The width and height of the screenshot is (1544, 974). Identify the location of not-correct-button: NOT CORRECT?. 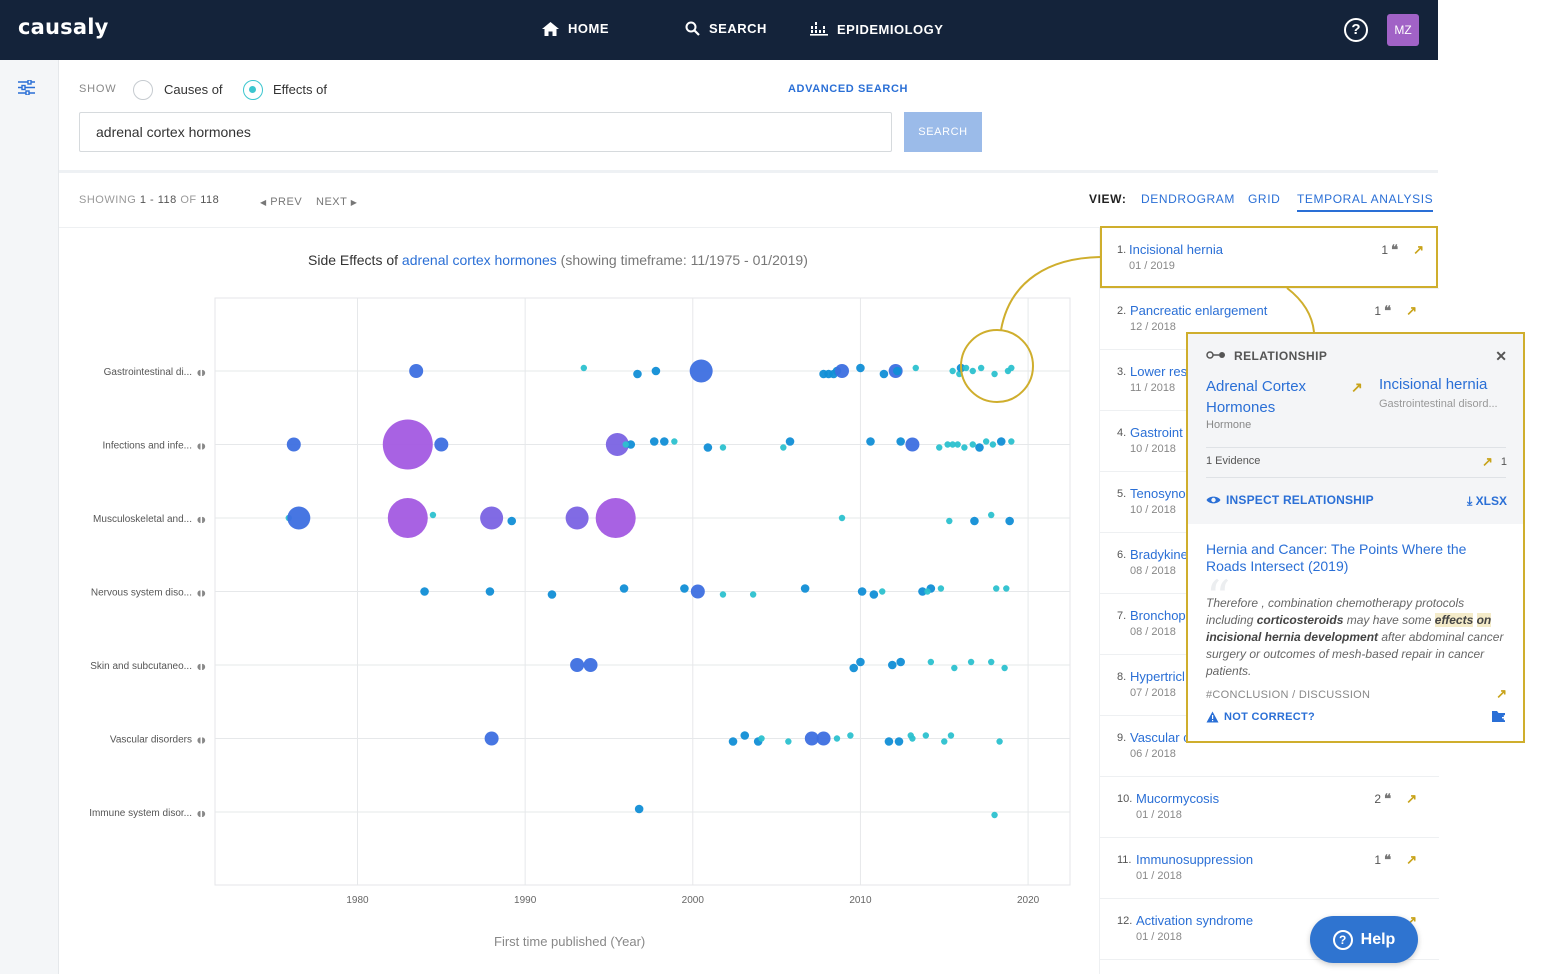
(1260, 717).